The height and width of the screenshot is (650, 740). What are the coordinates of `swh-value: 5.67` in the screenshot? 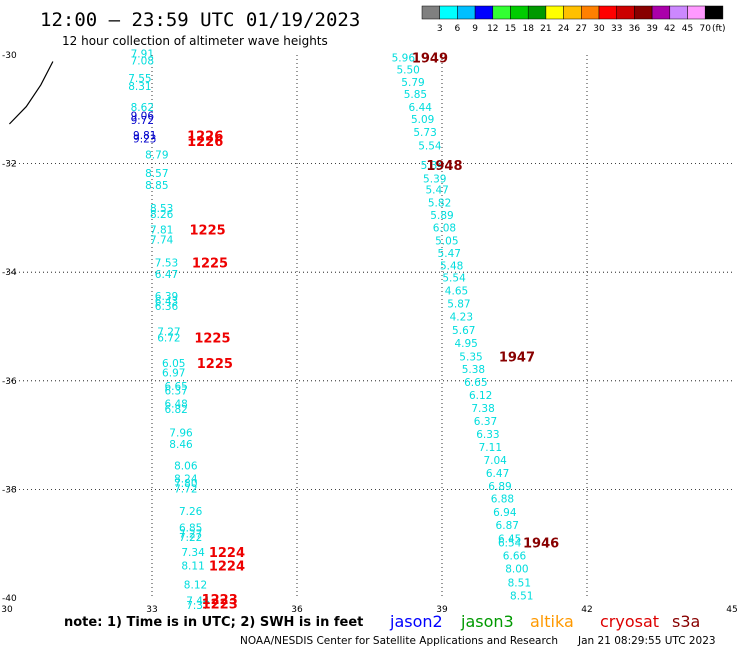 It's located at (463, 331).